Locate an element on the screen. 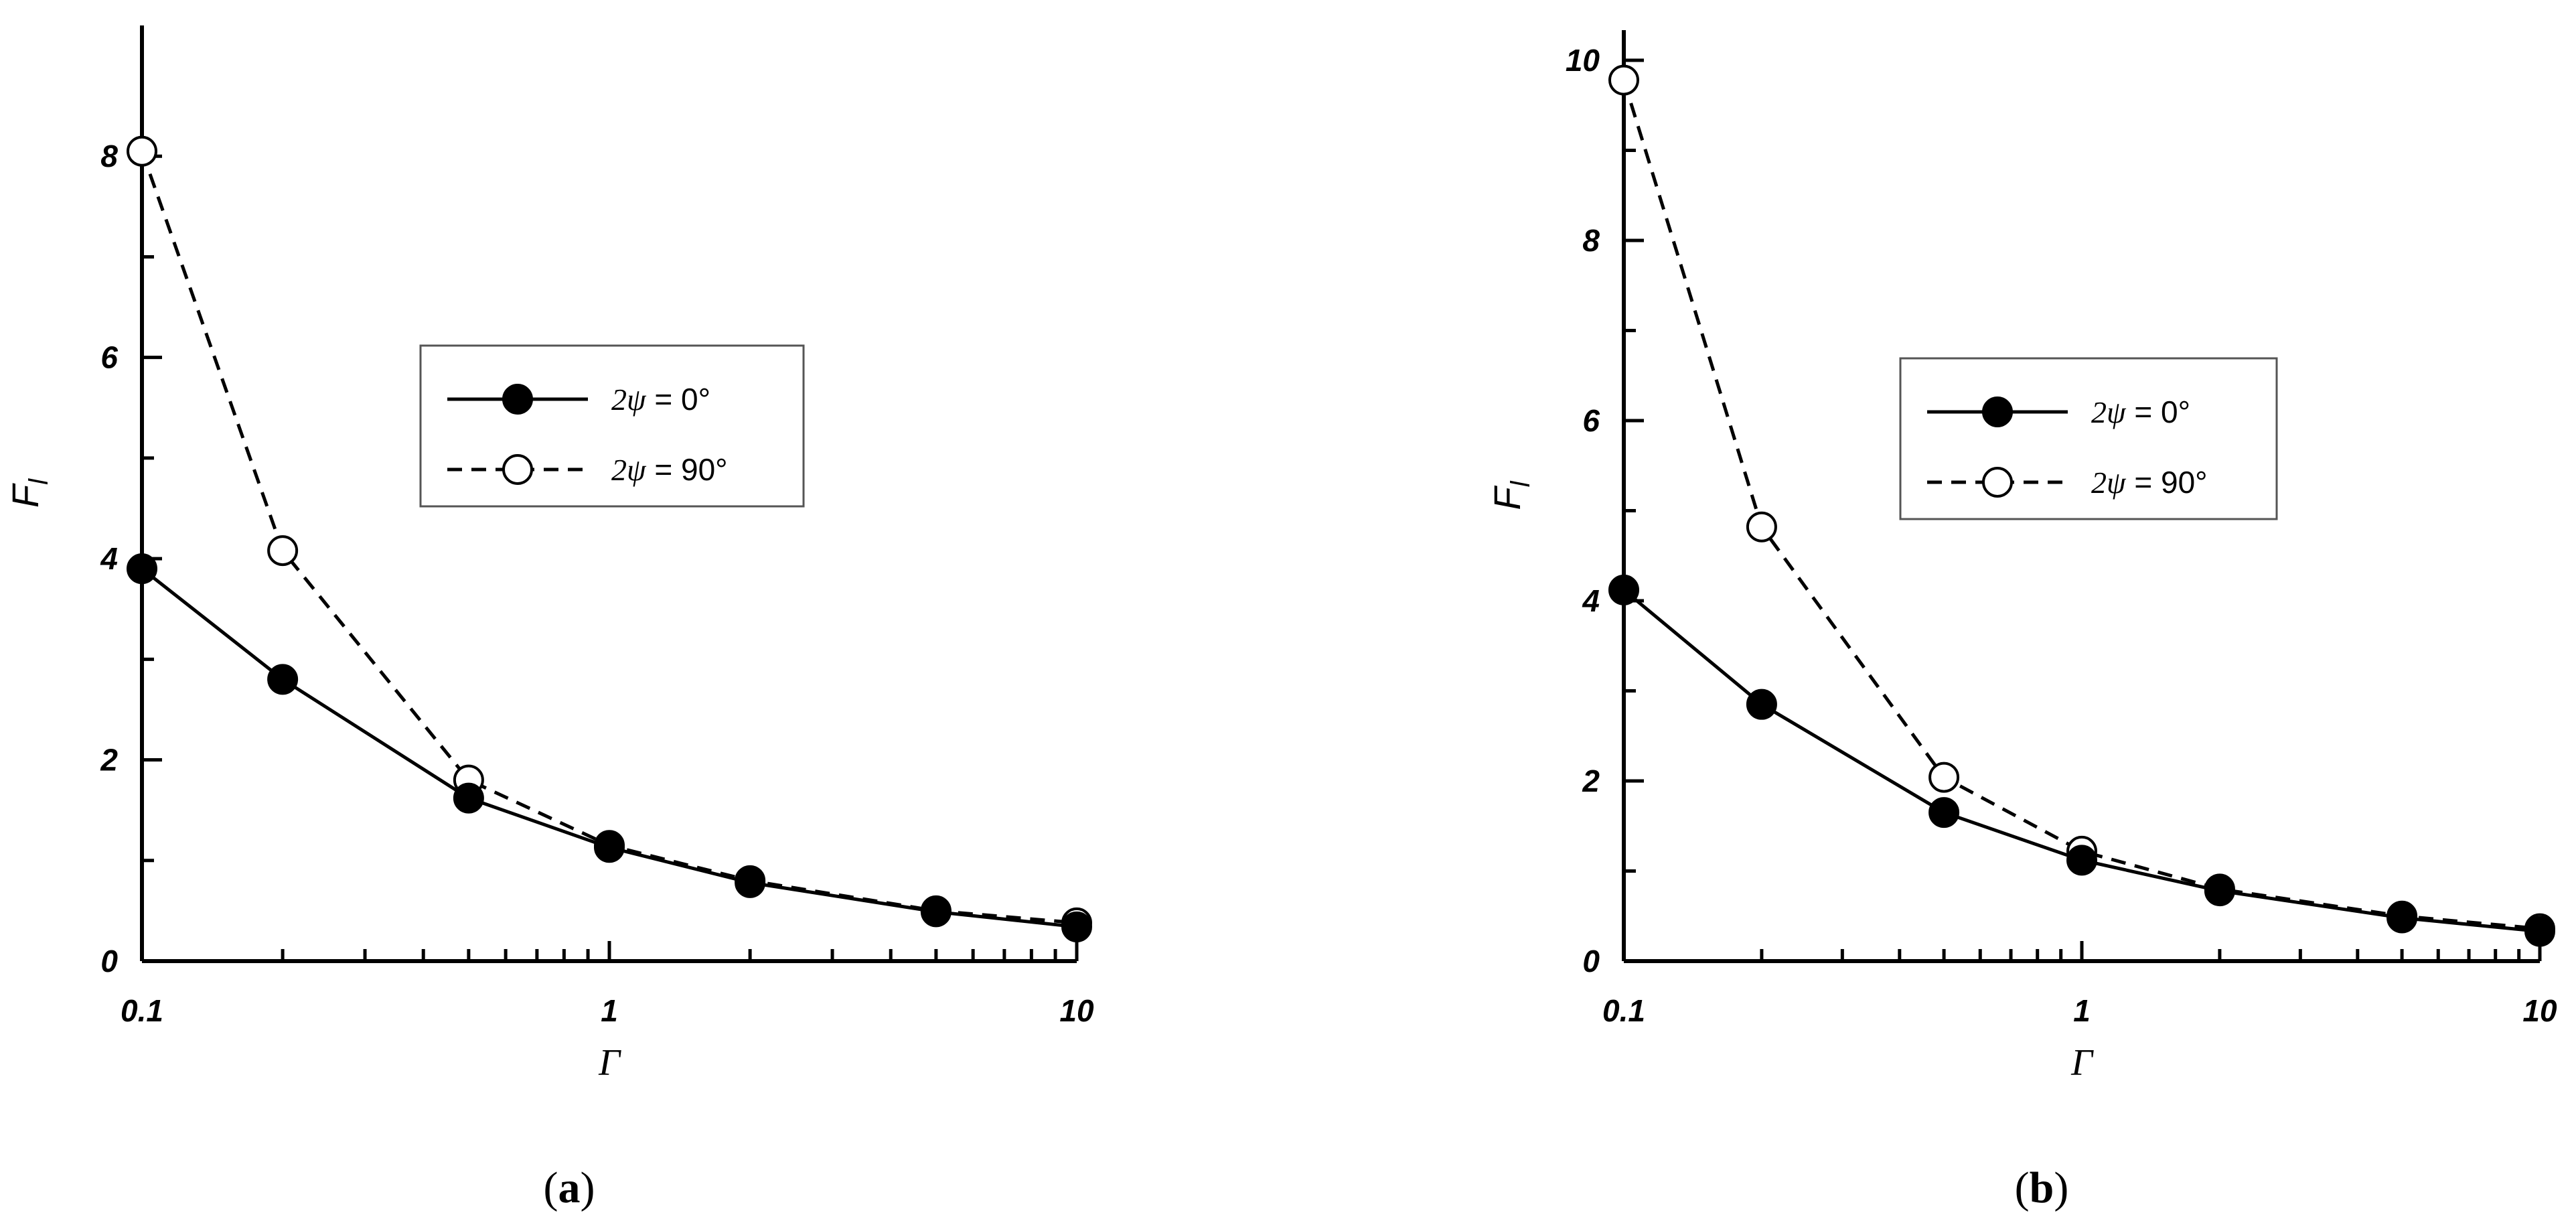 The width and height of the screenshot is (2576, 1227). panel-letter: a is located at coordinates (569, 1187).